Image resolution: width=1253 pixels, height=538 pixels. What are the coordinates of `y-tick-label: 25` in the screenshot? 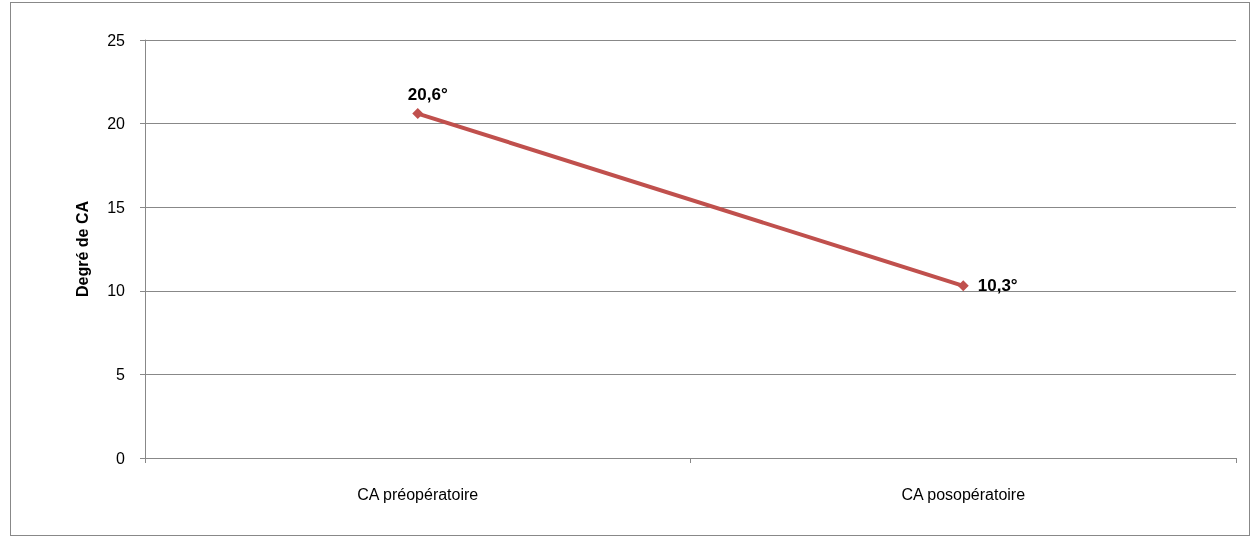 It's located at (116, 40).